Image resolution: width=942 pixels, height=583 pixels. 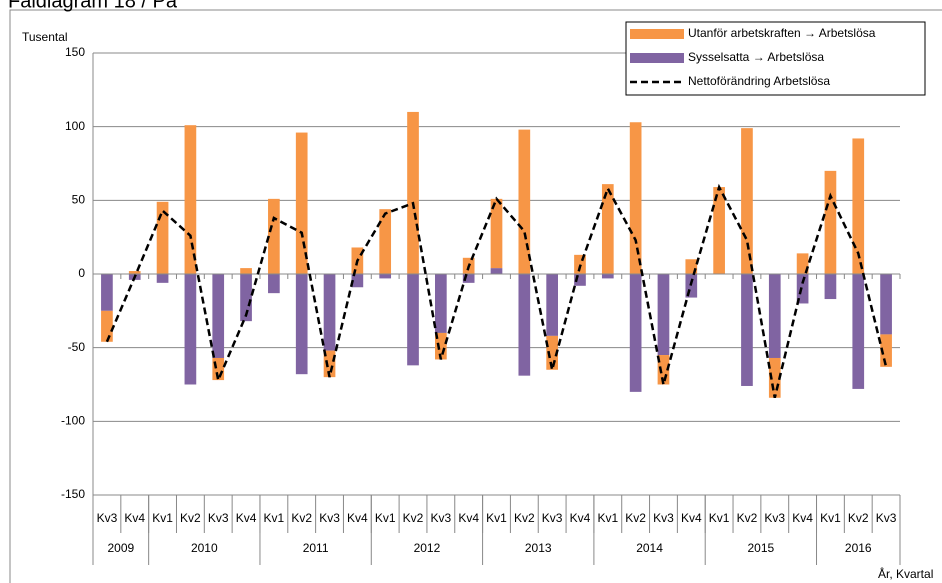 What do you see at coordinates (93, 6) in the screenshot?
I see `chart-title: Faldiagram 18 / Pa` at bounding box center [93, 6].